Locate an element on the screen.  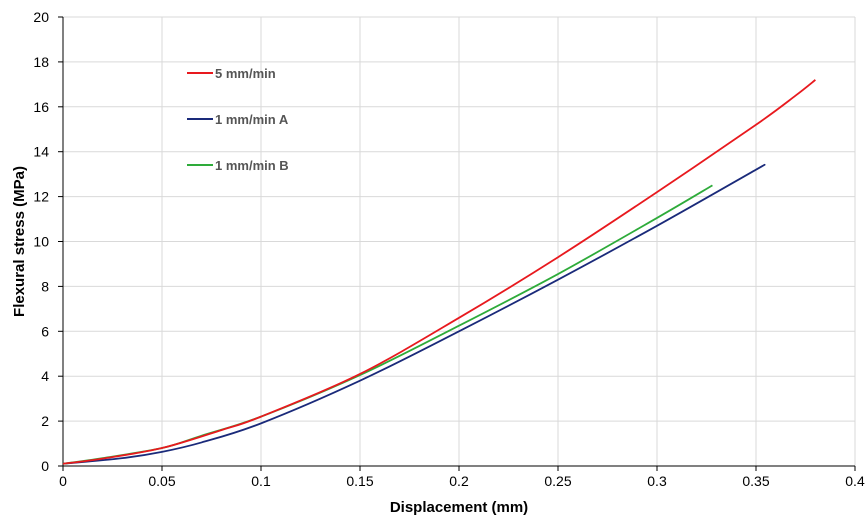
y-tick-label: 12 is located at coordinates (41, 197).